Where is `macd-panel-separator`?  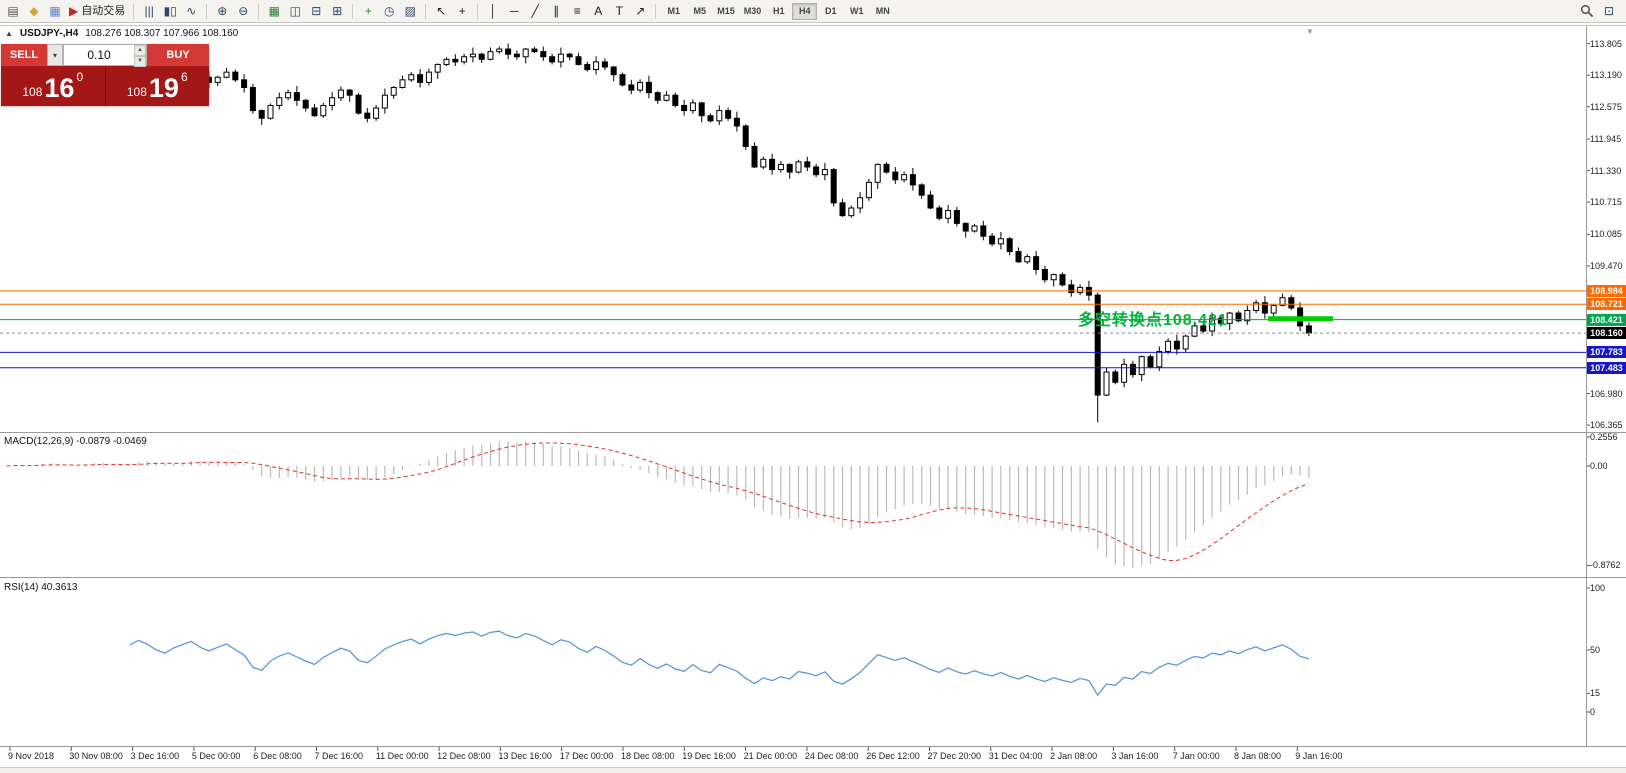
macd-panel-separator is located at coordinates (813, 432).